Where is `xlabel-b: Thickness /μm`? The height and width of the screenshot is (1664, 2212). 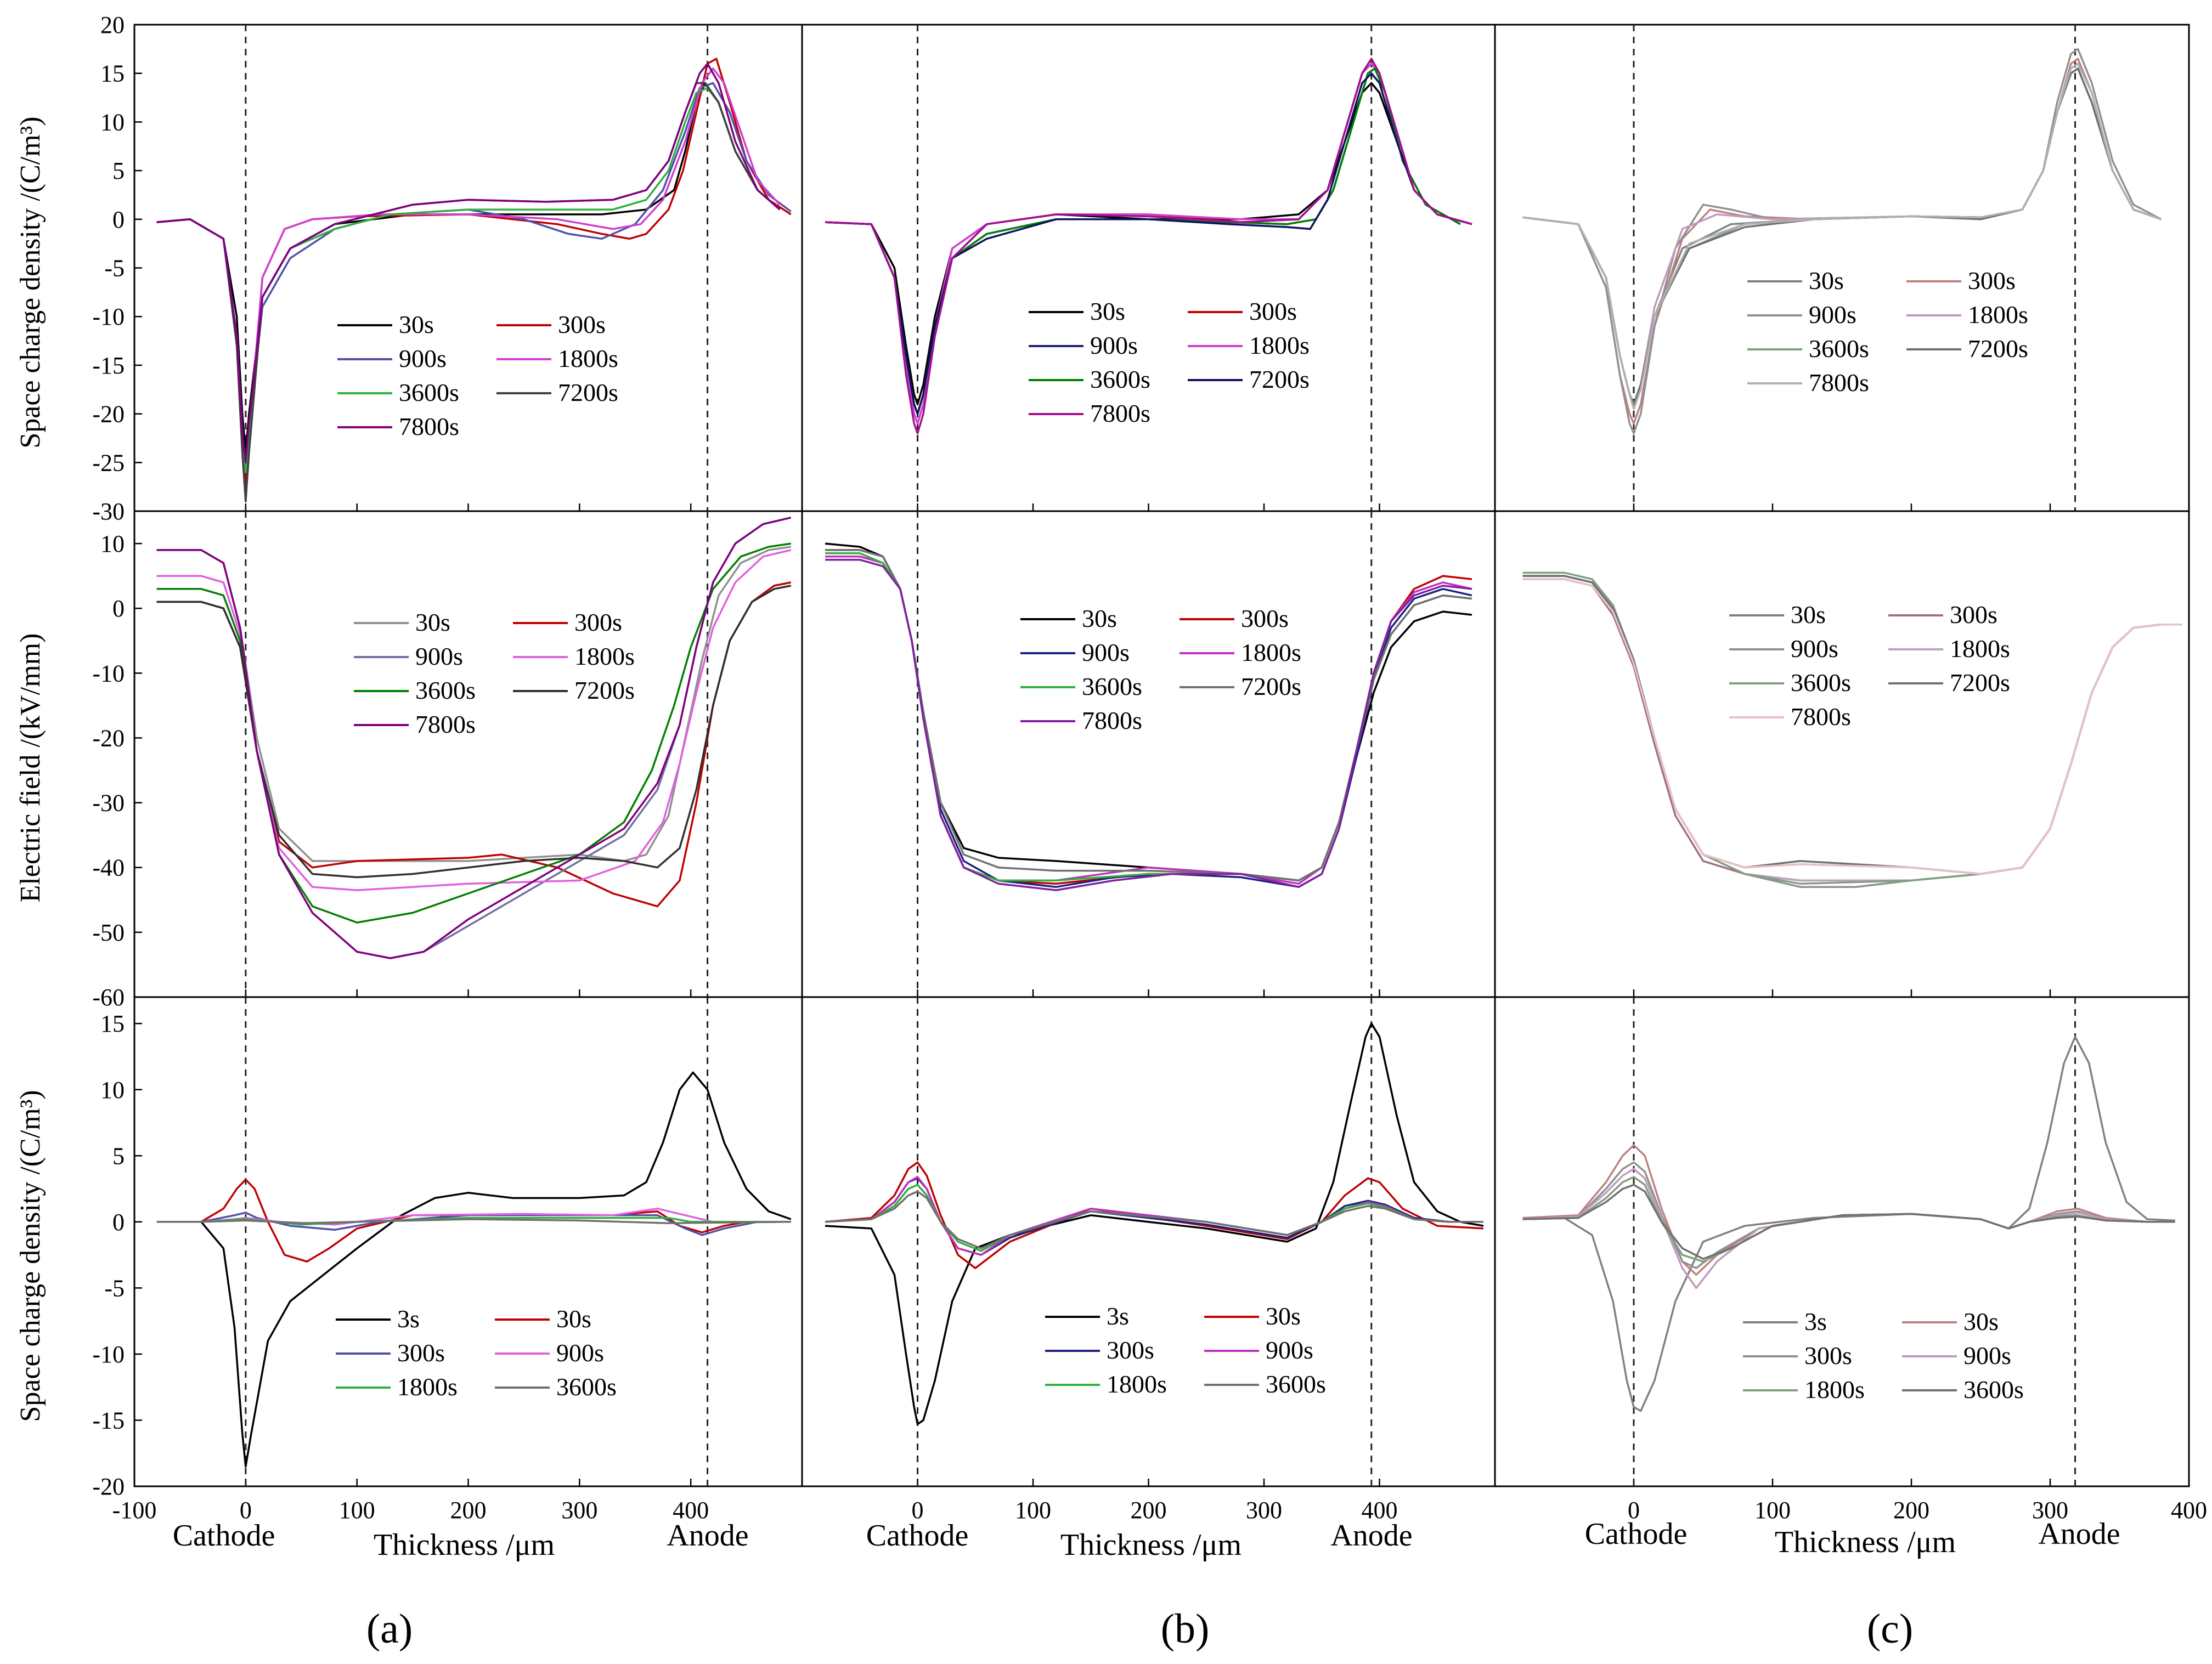 xlabel-b: Thickness /μm is located at coordinates (1151, 1545).